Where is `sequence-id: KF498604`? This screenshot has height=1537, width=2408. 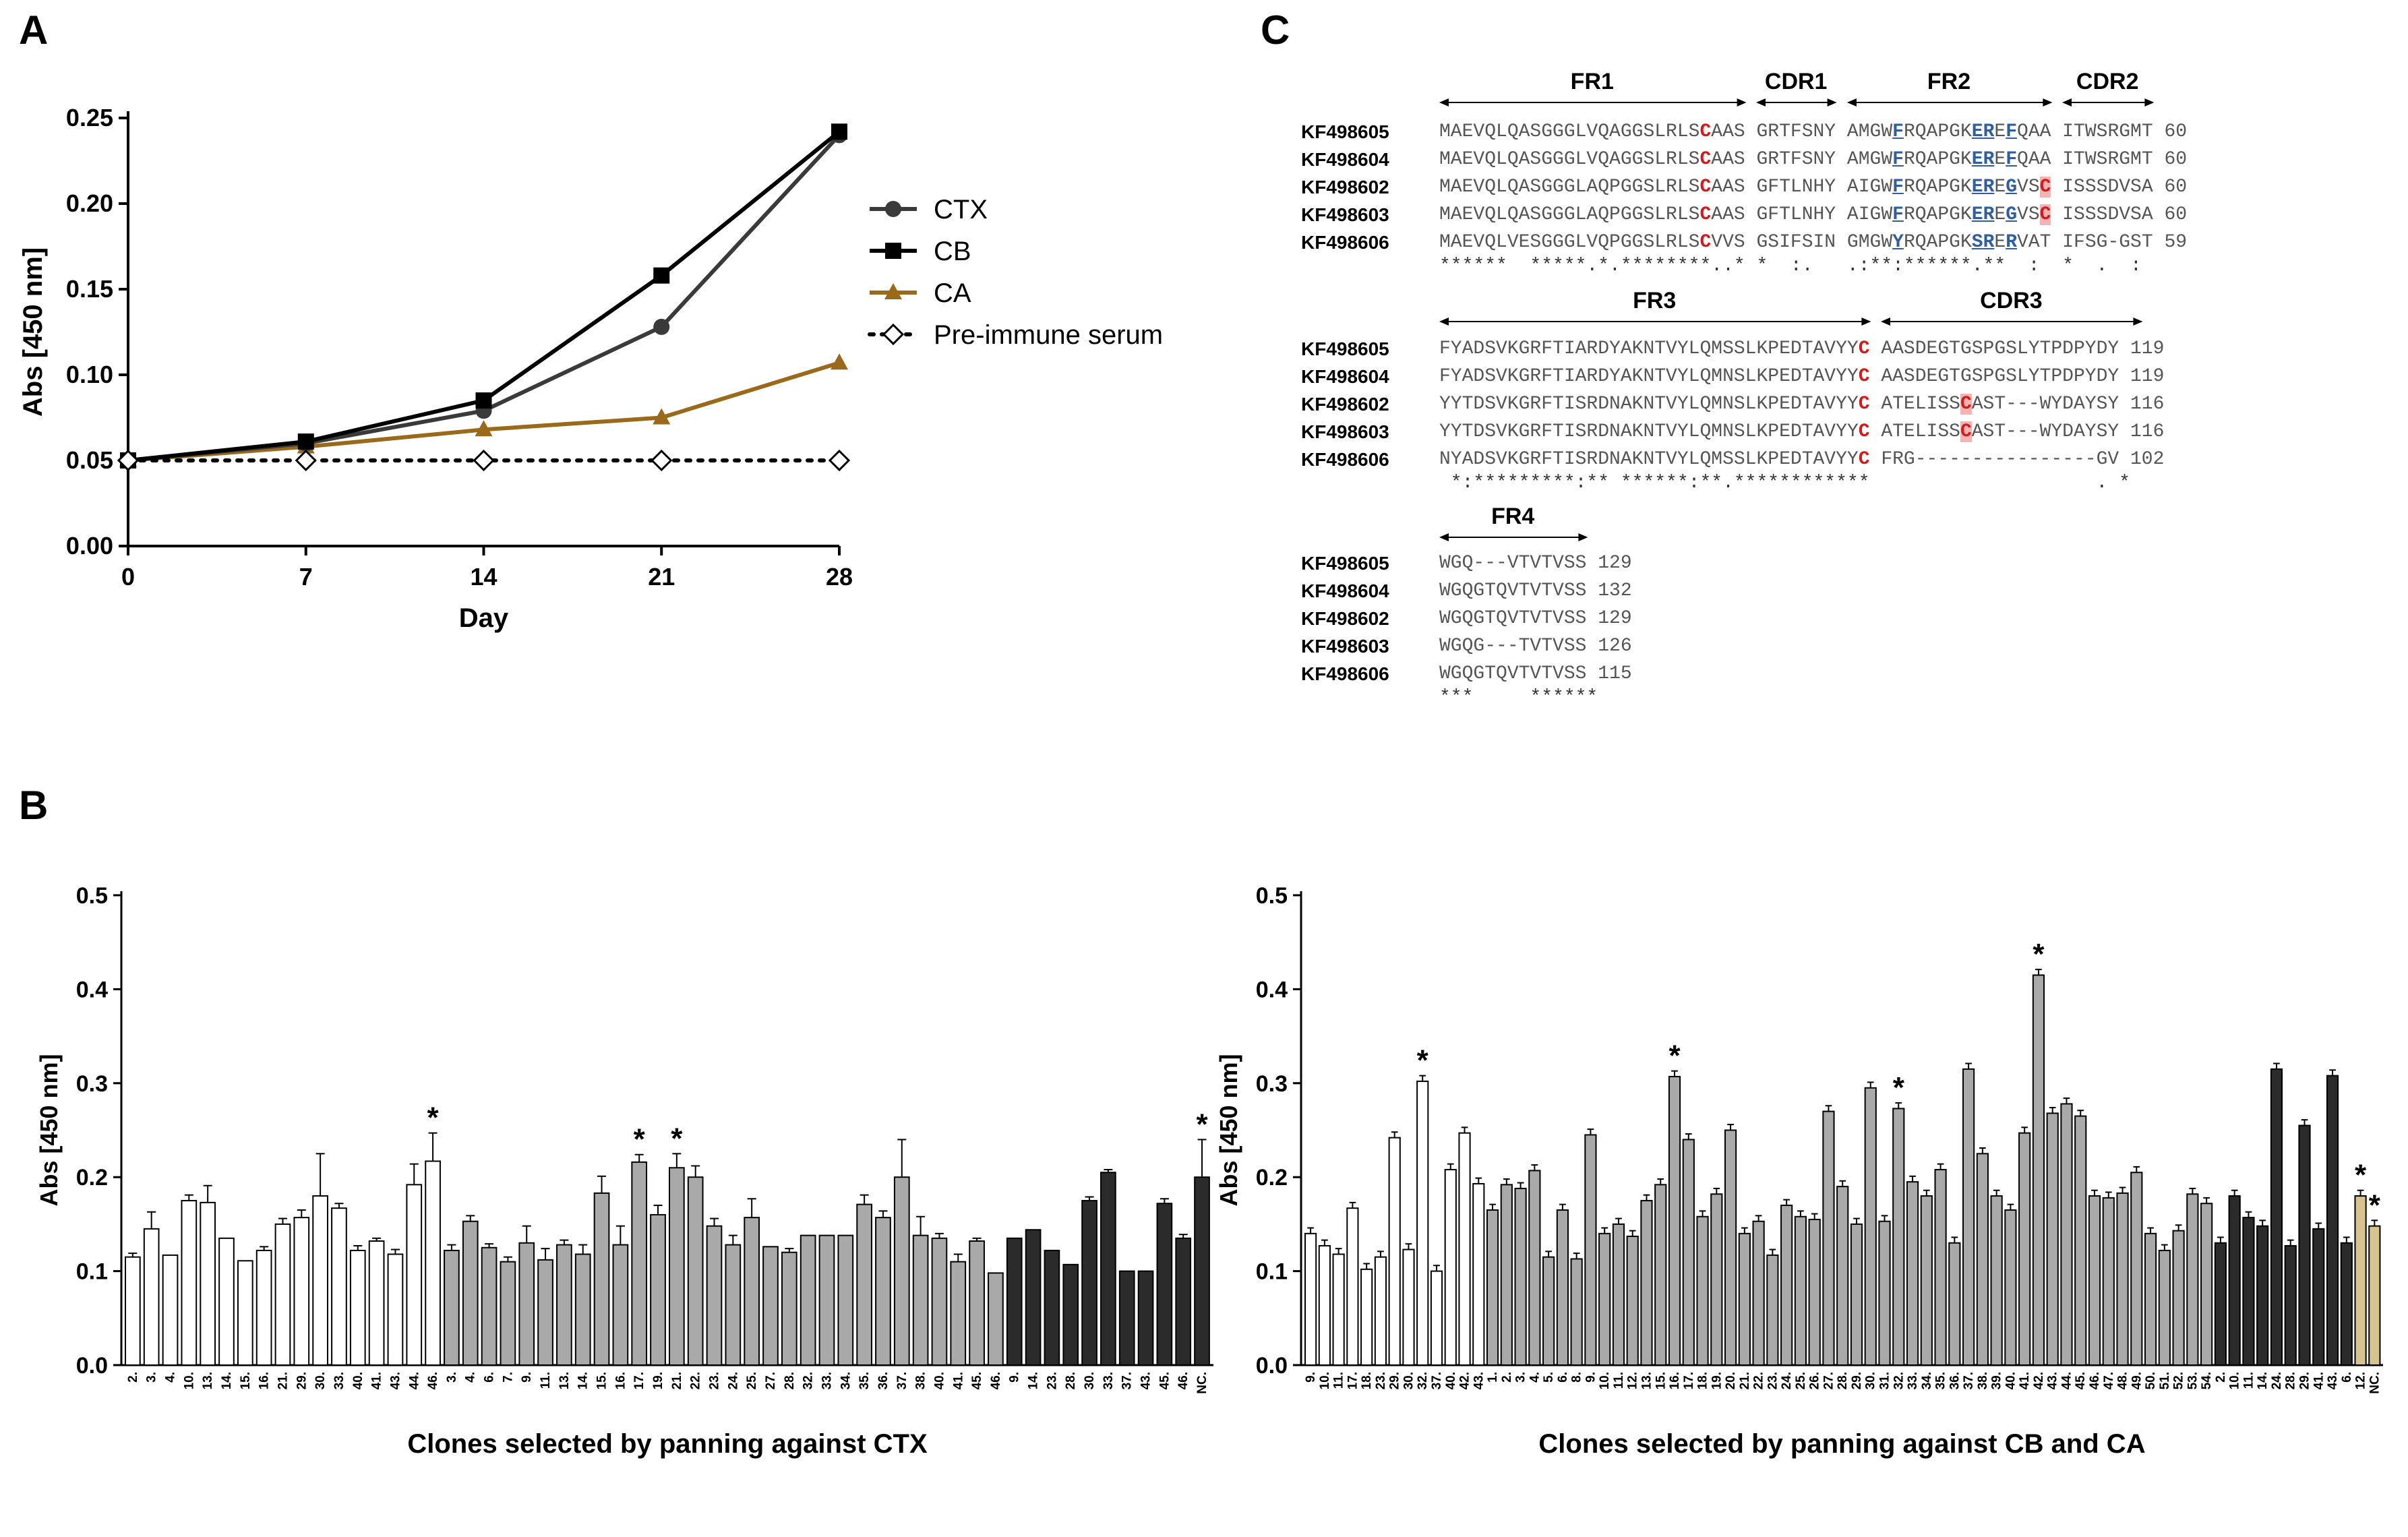
sequence-id: KF498604 is located at coordinates (1345, 590).